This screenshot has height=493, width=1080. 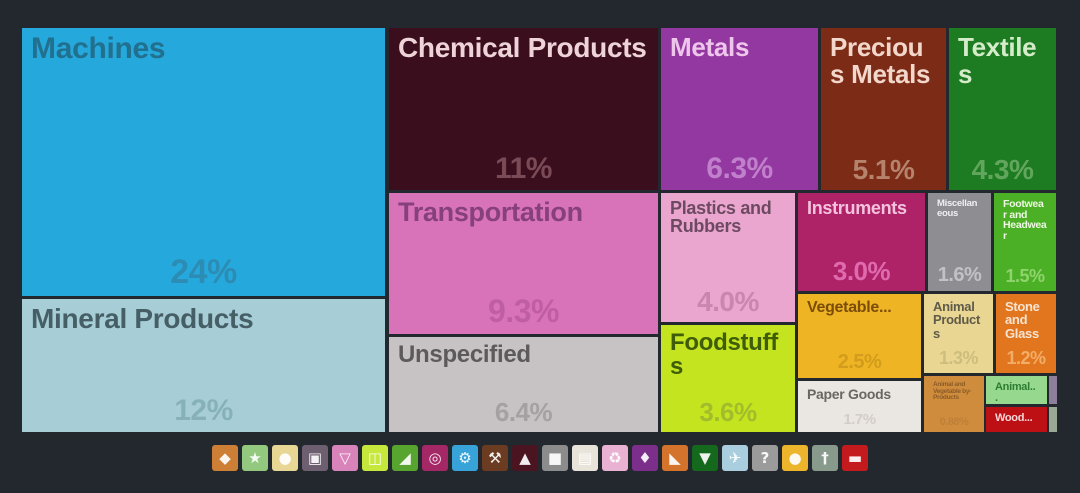 I want to click on footwear-and-headwear-icon: ◢, so click(x=405, y=458).